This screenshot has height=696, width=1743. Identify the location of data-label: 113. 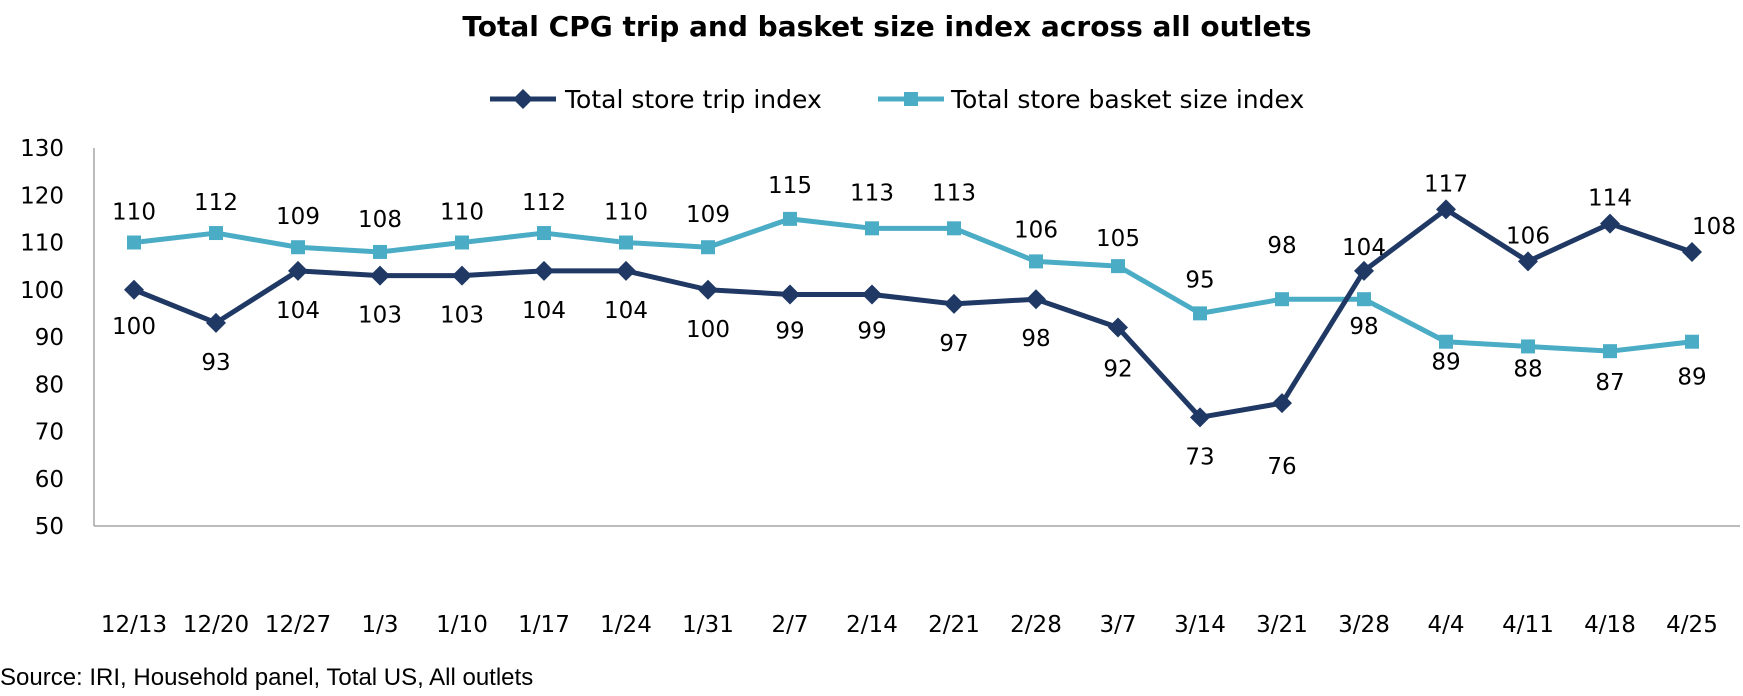
(872, 193).